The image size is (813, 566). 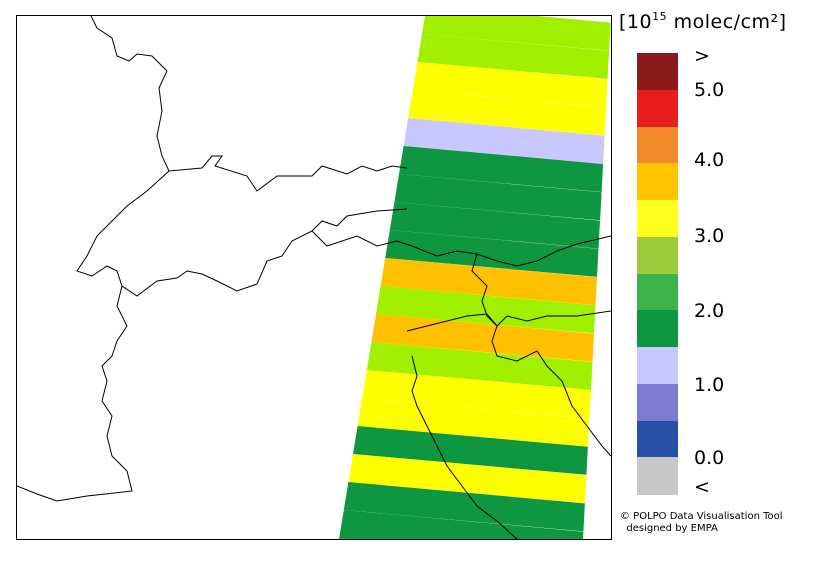 What do you see at coordinates (703, 21) in the screenshot?
I see `legend-unit-title: [1015 molec/cm²]` at bounding box center [703, 21].